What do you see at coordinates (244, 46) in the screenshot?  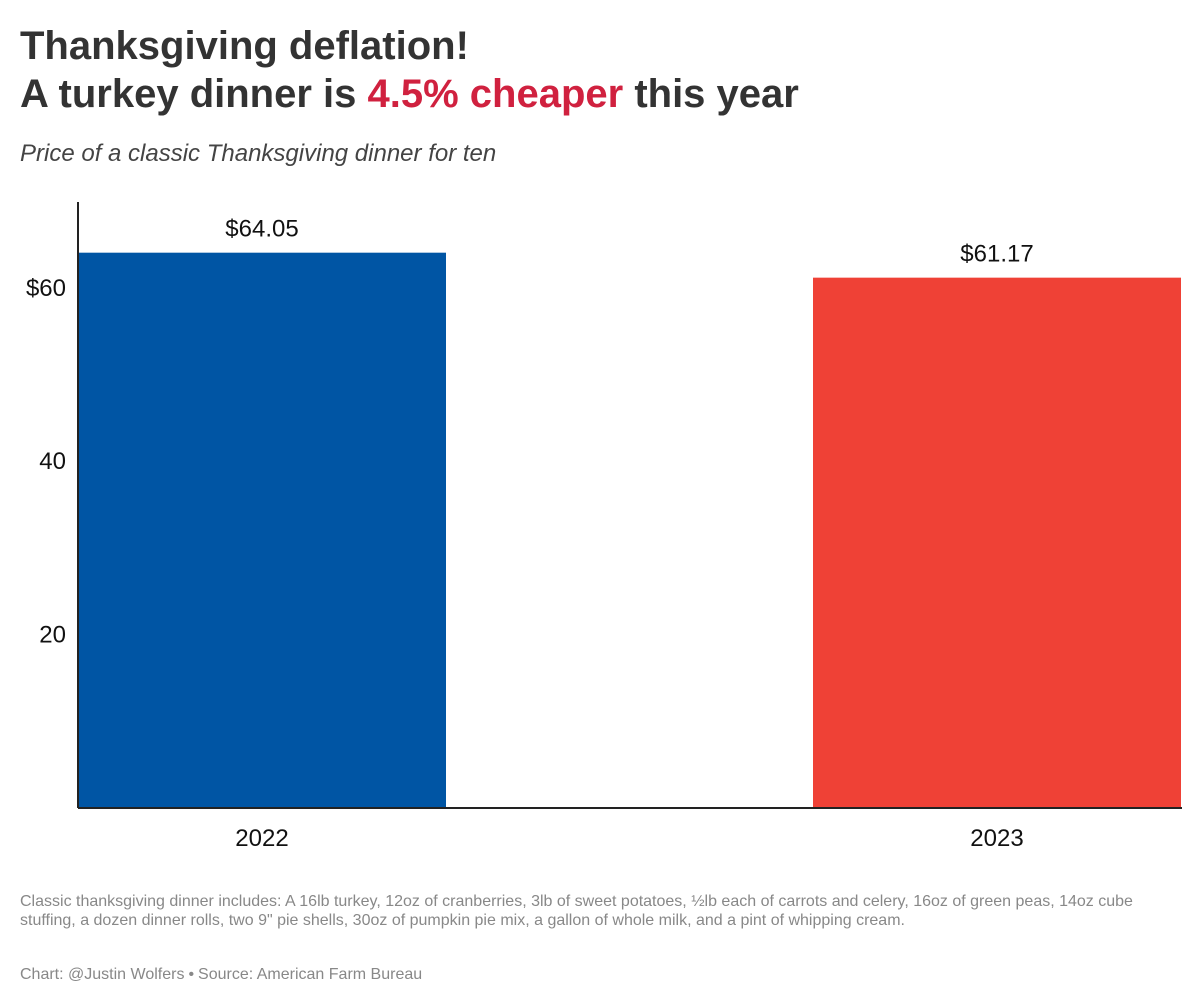 I see `chart-title-line-1: Thanksgiving deflation!` at bounding box center [244, 46].